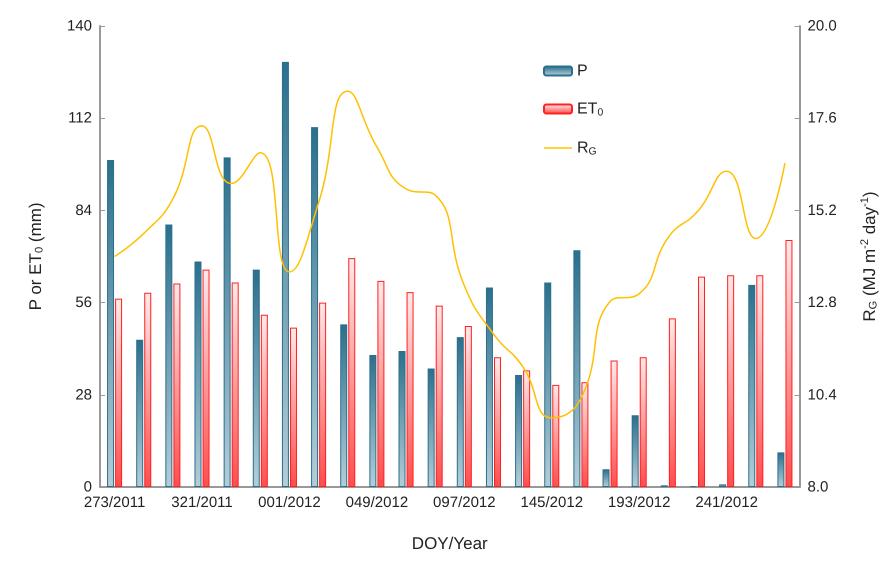  I want to click on y-tick-label: 28, so click(83, 395).